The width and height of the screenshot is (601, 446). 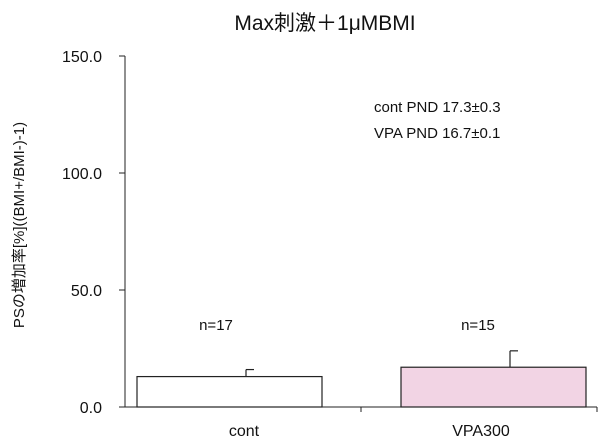 What do you see at coordinates (86, 291) in the screenshot?
I see `y-tick-label: 50.0` at bounding box center [86, 291].